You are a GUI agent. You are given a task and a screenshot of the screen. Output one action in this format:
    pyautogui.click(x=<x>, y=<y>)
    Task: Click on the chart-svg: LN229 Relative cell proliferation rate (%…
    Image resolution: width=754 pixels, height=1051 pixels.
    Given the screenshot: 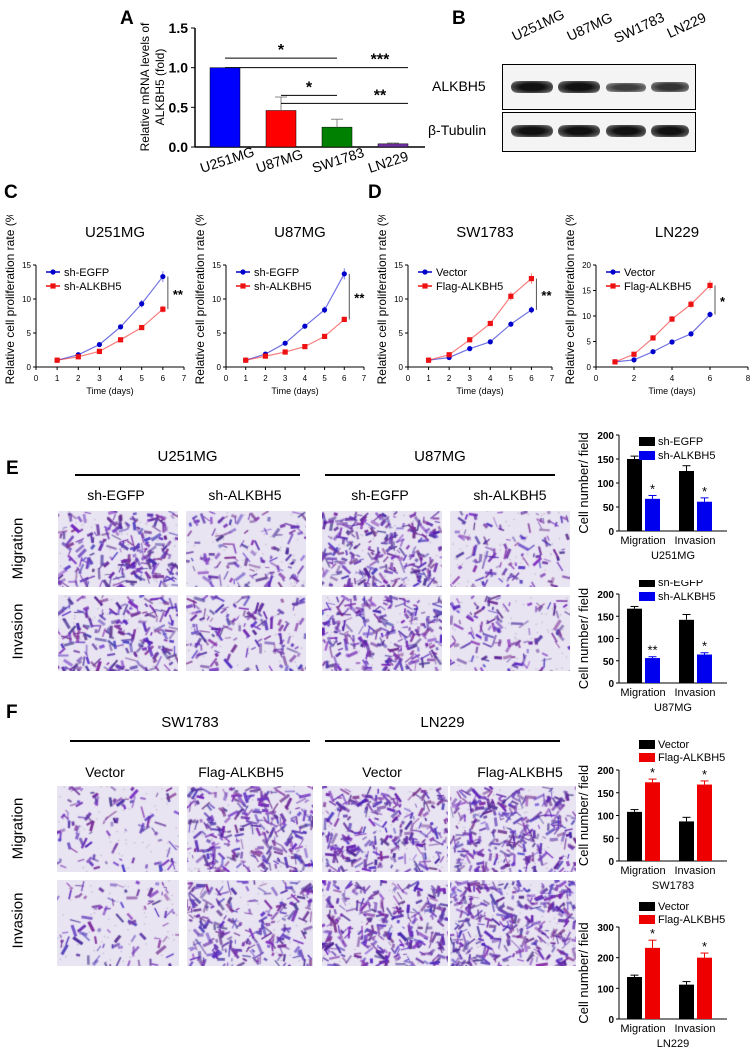 What is the action you would take?
    pyautogui.click(x=657, y=302)
    